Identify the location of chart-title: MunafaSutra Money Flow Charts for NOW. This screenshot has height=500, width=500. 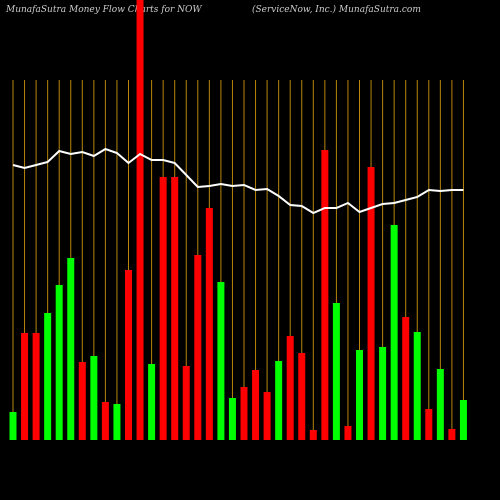
(103, 10).